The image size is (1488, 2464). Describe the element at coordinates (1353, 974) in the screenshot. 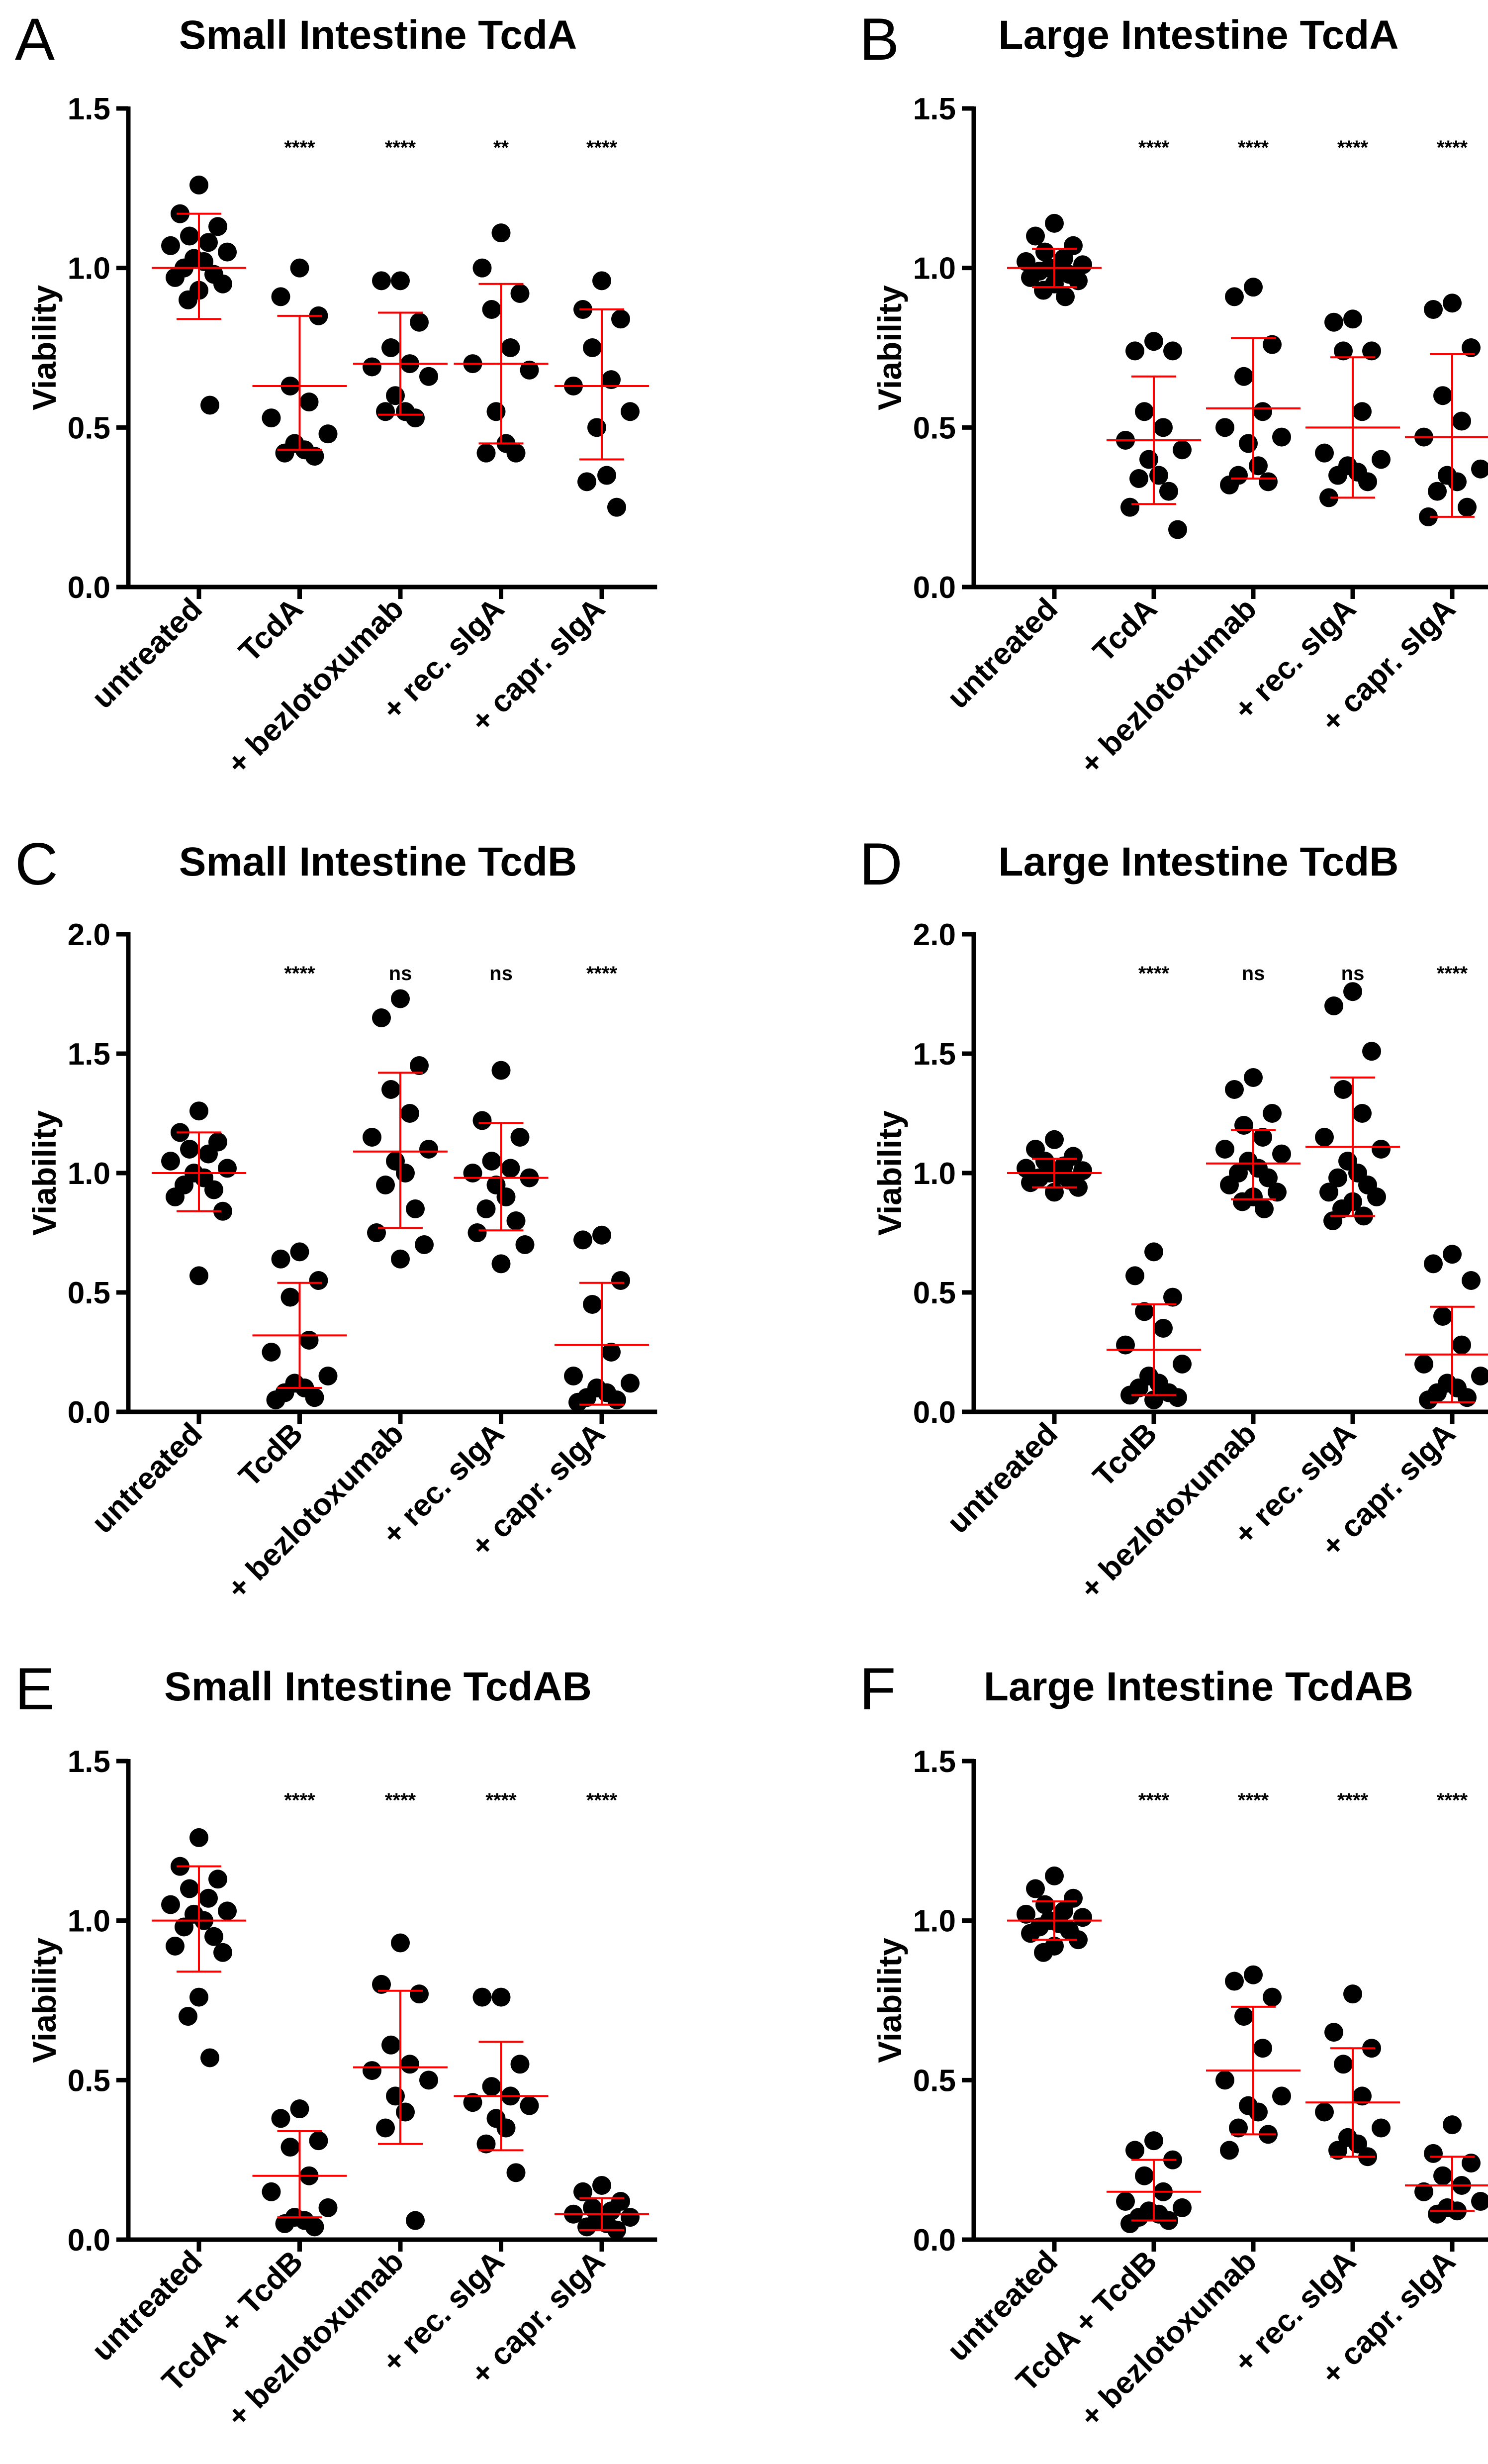

I see `significance-label: ns` at that location.